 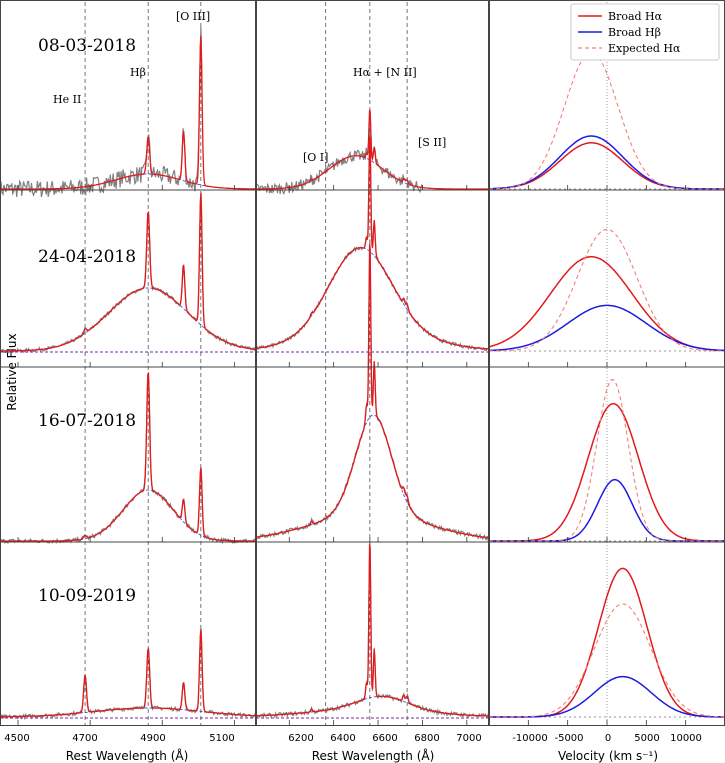 I want to click on legend-label-expected-halpha: Expected Hα, so click(x=644, y=48).